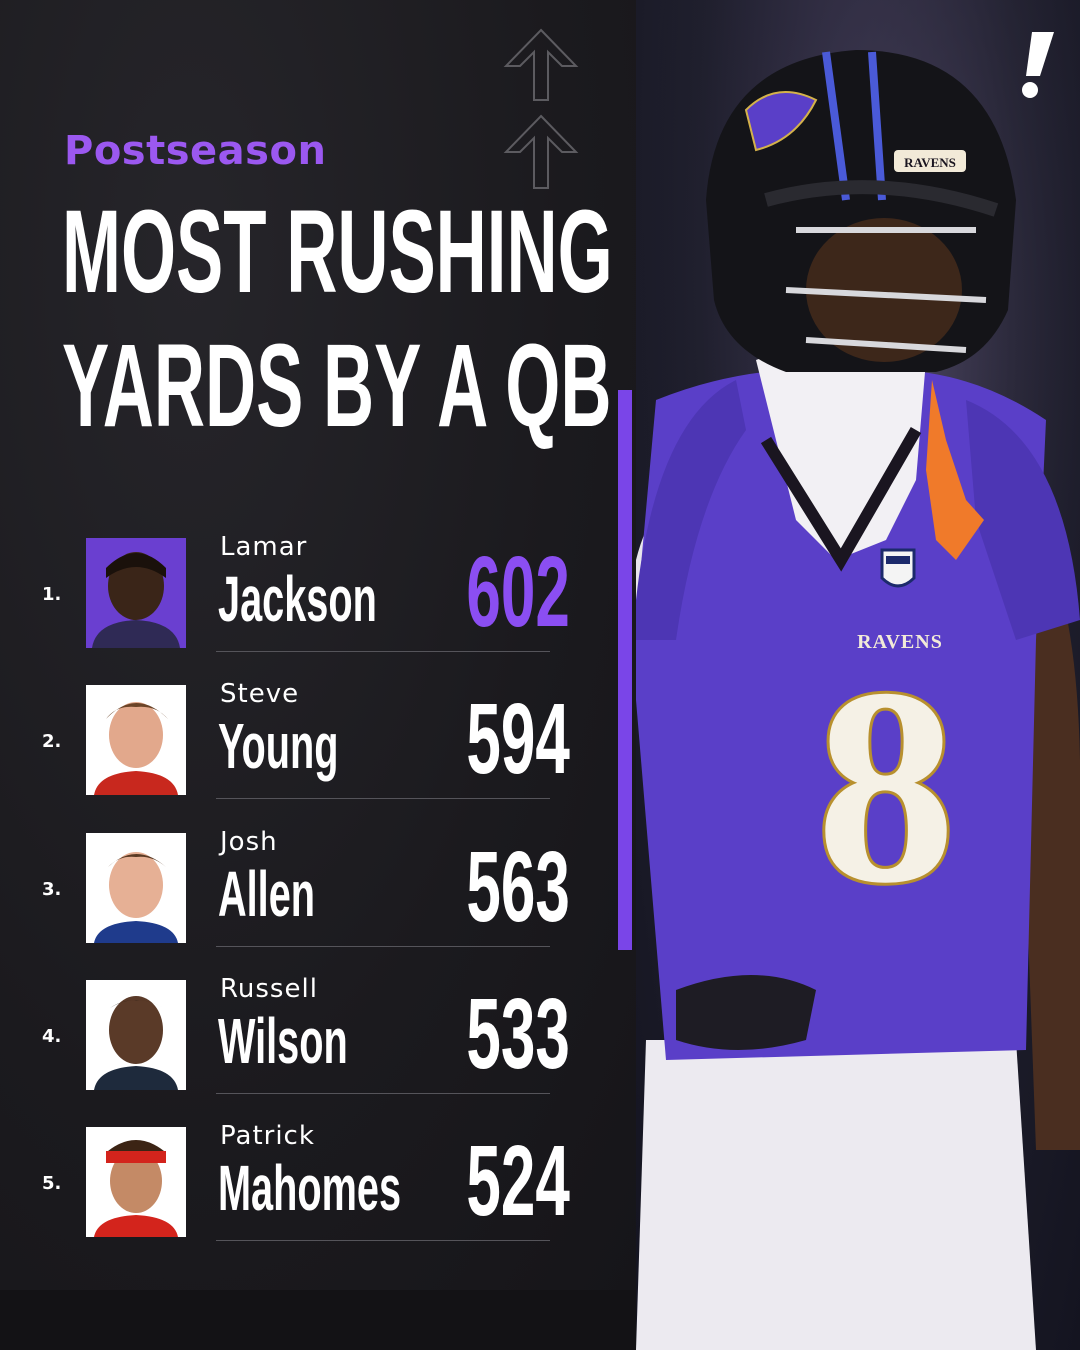 This screenshot has width=1080, height=1350. I want to click on yards-value: 533, so click(518, 1034).